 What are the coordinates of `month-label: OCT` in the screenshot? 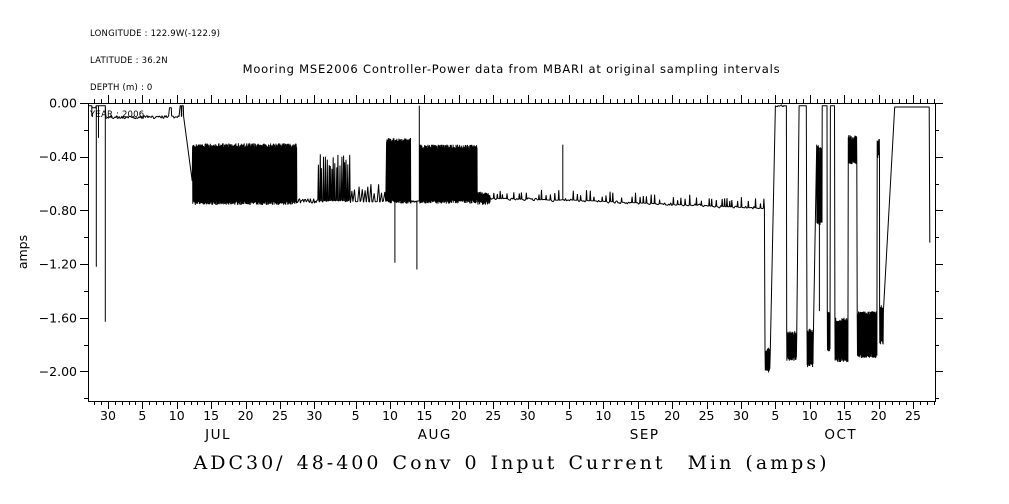 It's located at (840, 435).